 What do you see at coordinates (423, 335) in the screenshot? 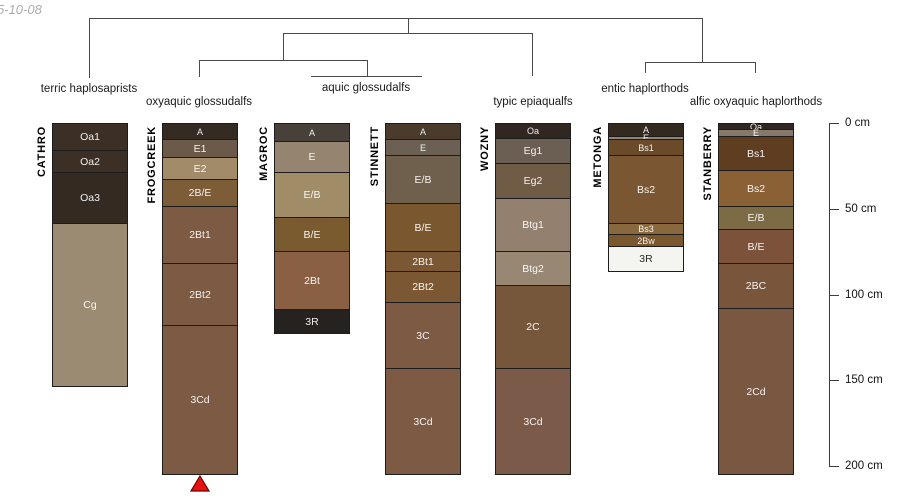
I see `horizon-label: 3C` at bounding box center [423, 335].